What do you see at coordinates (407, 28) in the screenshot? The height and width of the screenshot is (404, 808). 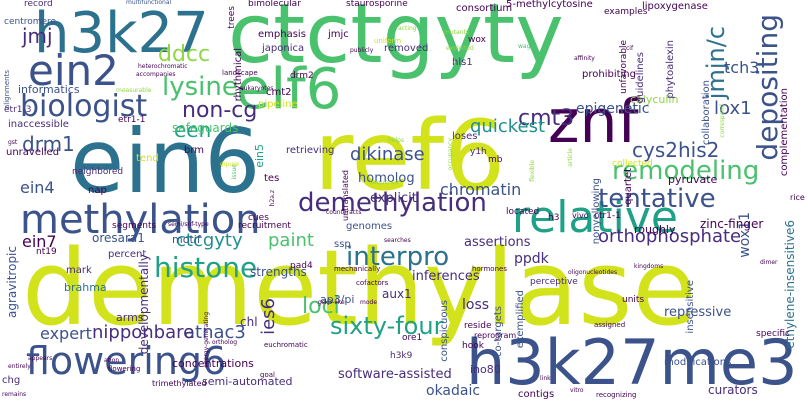 I see `word-acting: acting` at bounding box center [407, 28].